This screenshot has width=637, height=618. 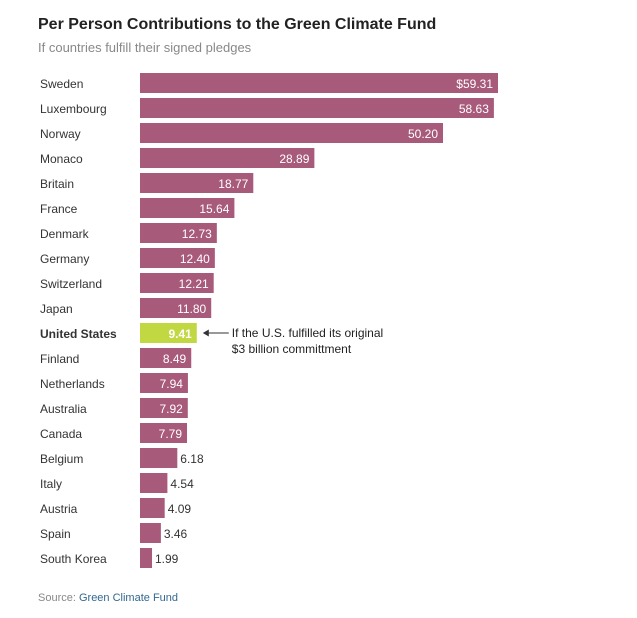 What do you see at coordinates (227, 158) in the screenshot?
I see `bar-monaco` at bounding box center [227, 158].